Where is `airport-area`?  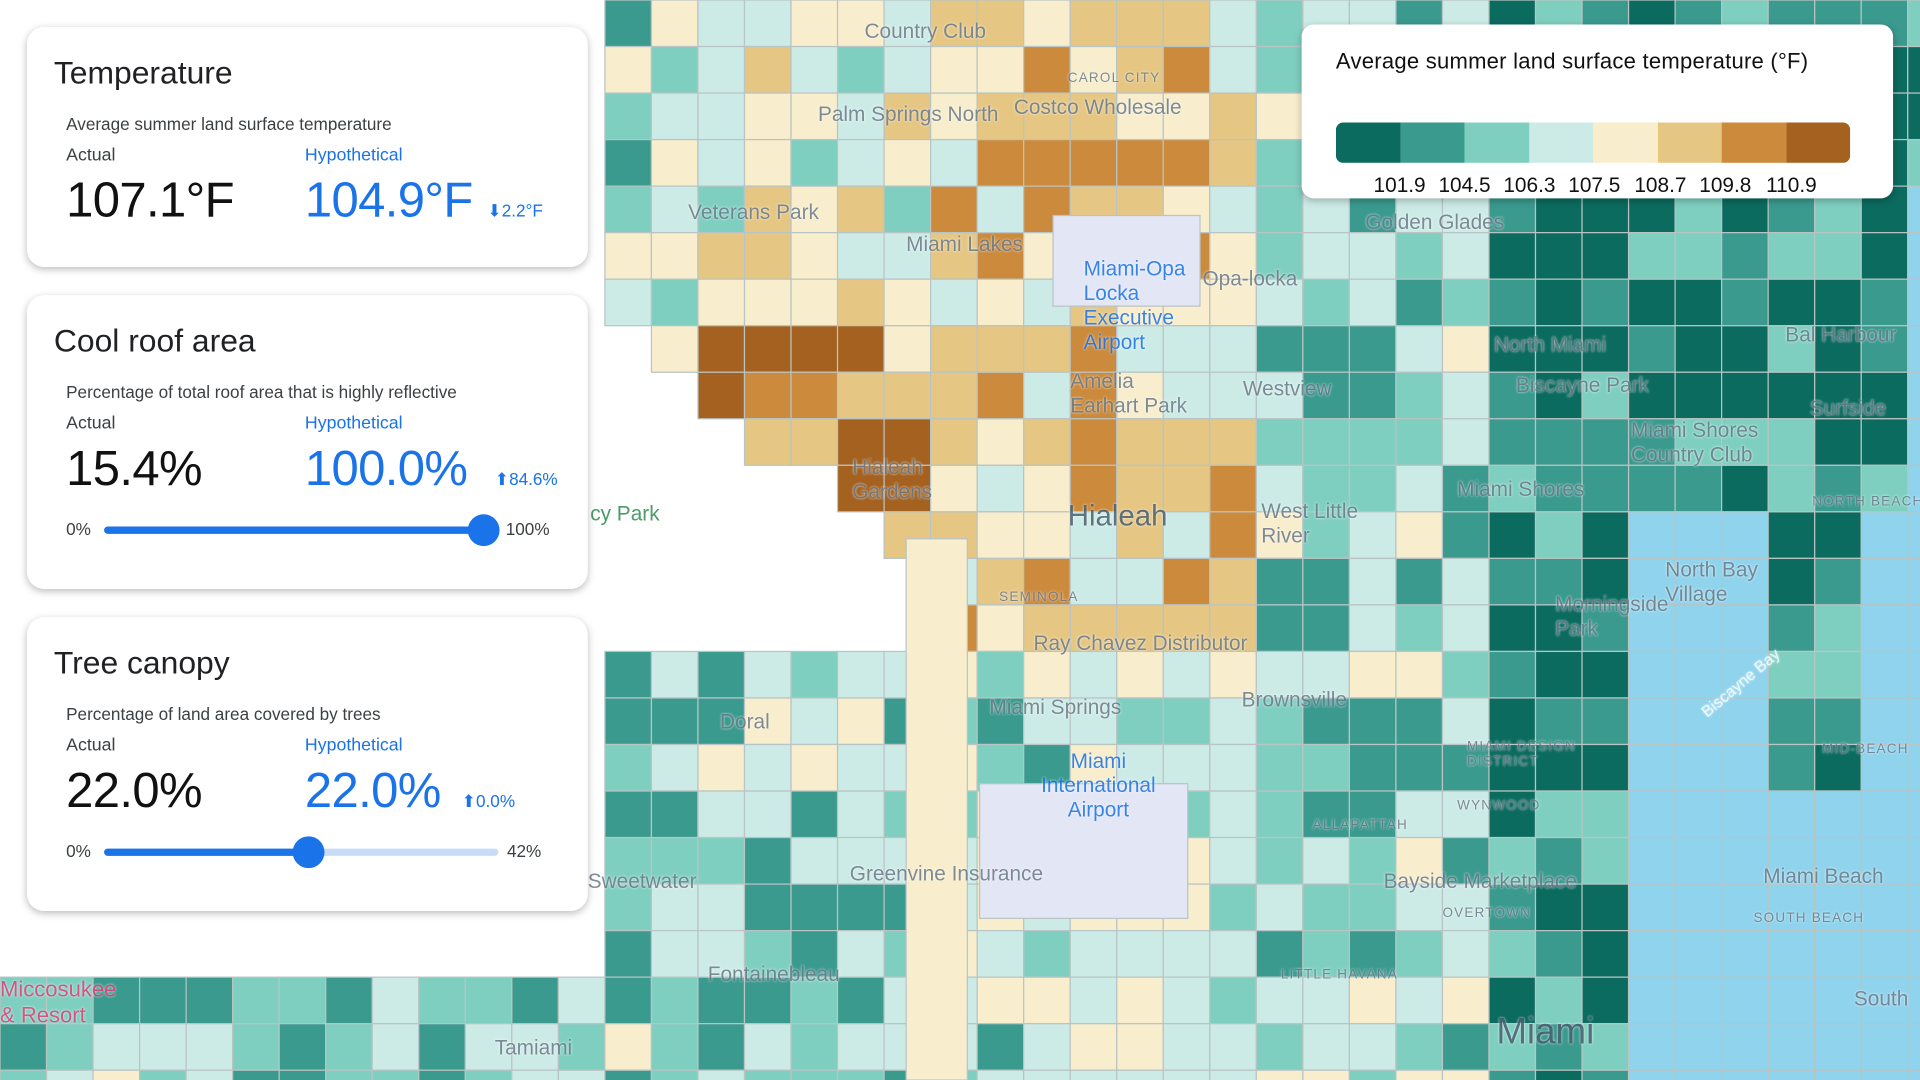
airport-area is located at coordinates (1126, 260).